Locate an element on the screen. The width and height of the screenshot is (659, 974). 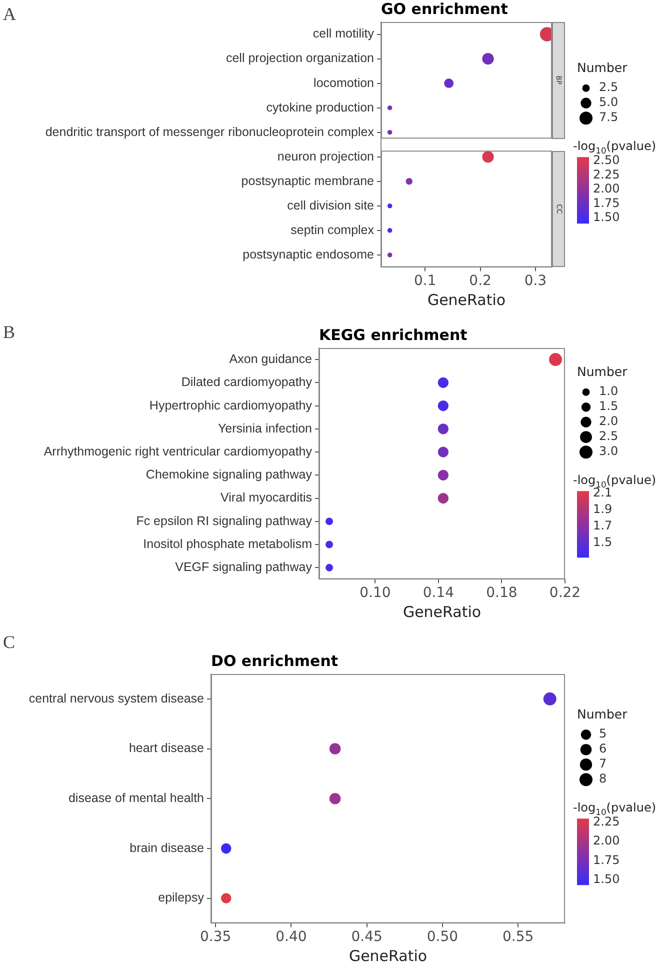
chart-title: KEGG enrichment is located at coordinates (393, 335).